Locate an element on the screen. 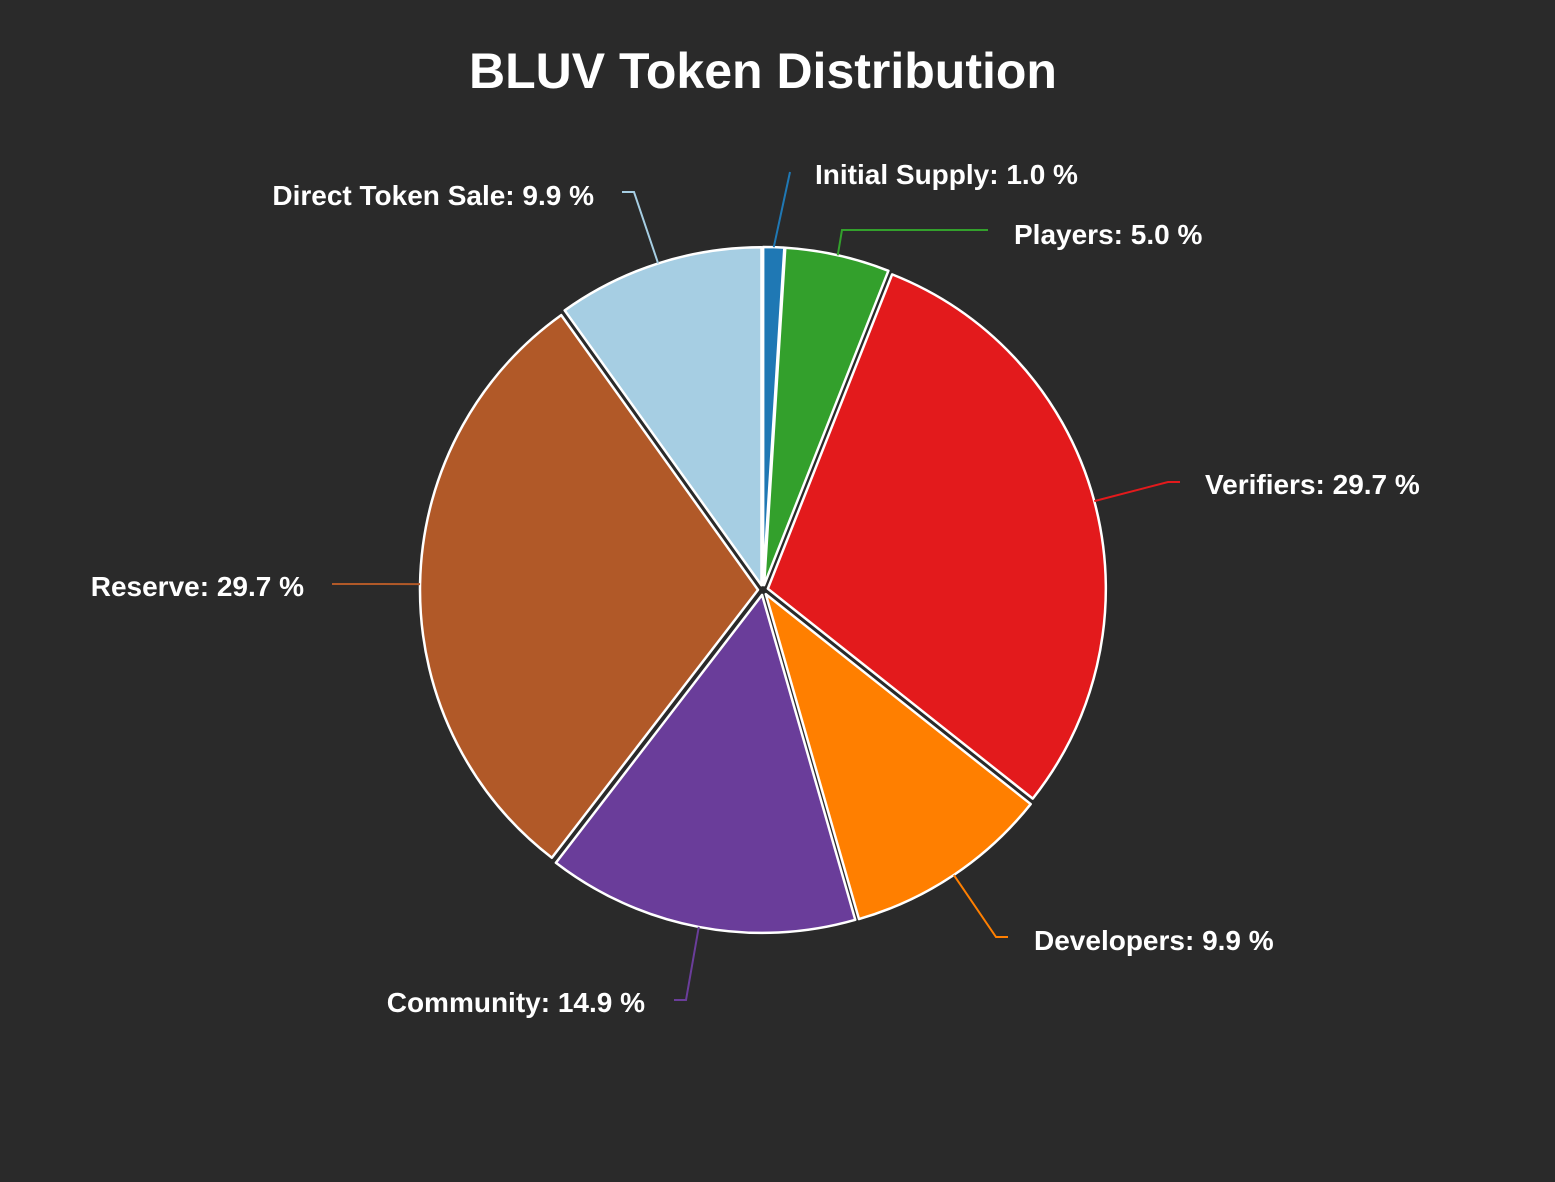  leader-line-verifiers is located at coordinates (1137, 492).